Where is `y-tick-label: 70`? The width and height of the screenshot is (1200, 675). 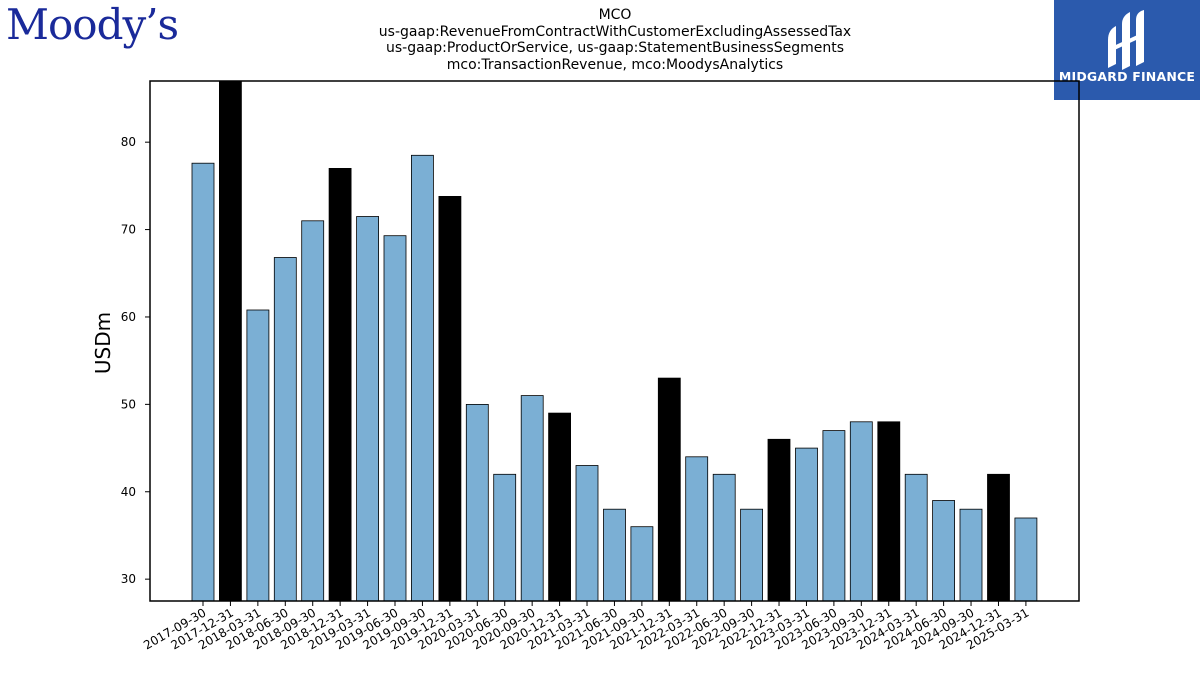 y-tick-label: 70 is located at coordinates (128, 230).